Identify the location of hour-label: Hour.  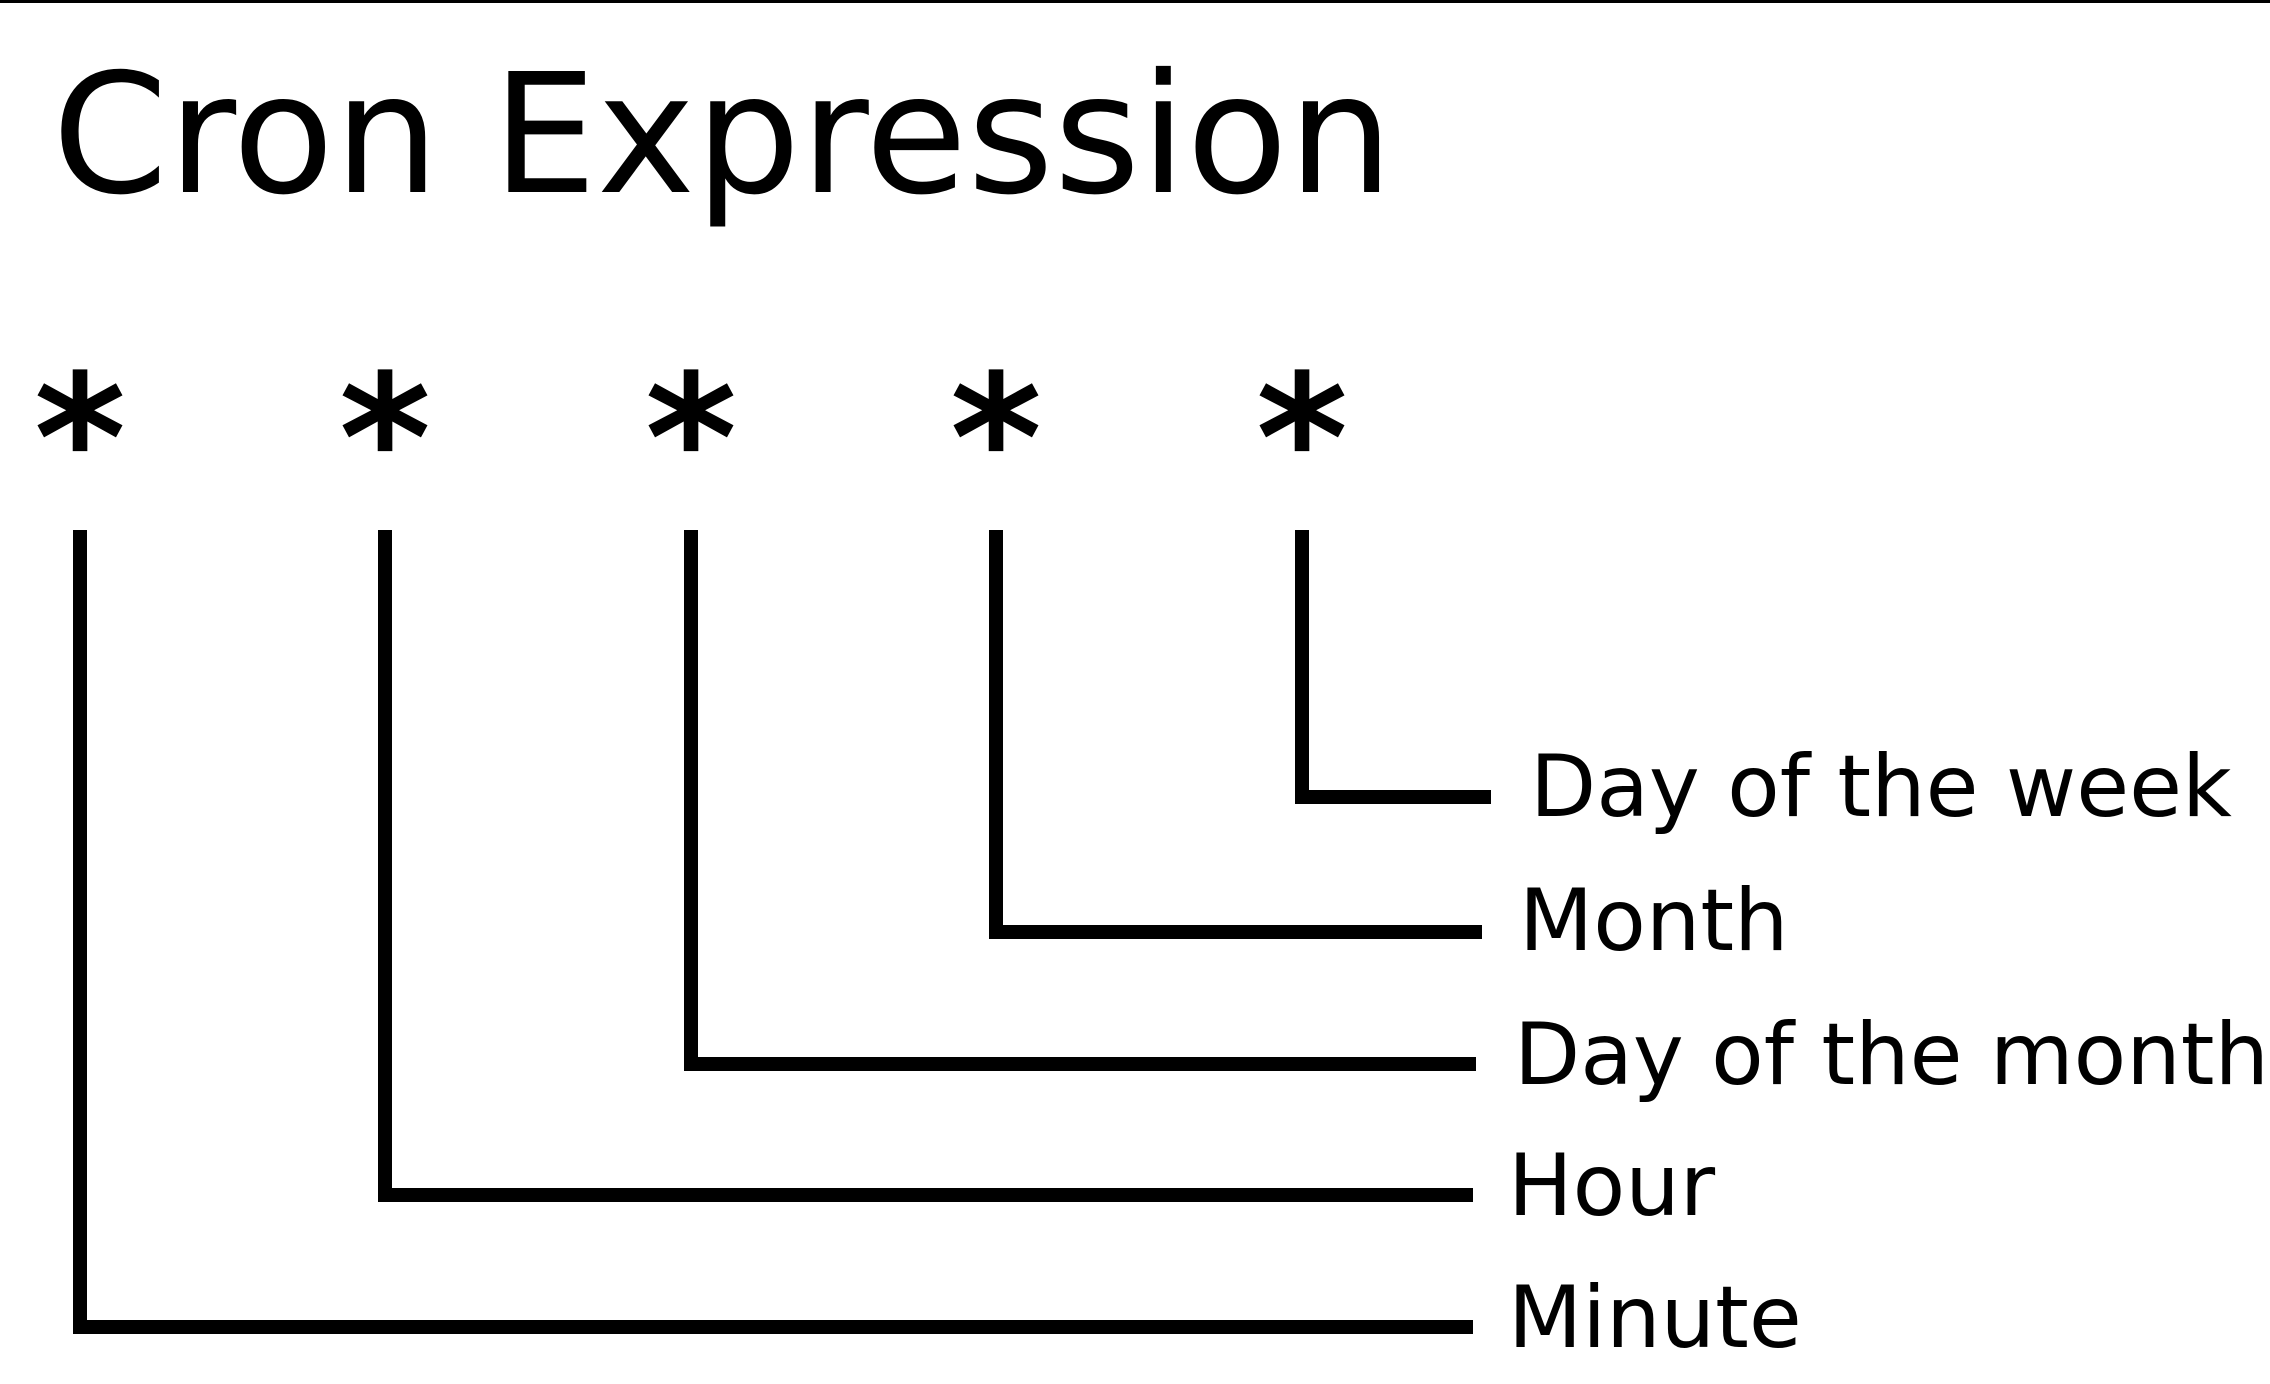
(1612, 1186).